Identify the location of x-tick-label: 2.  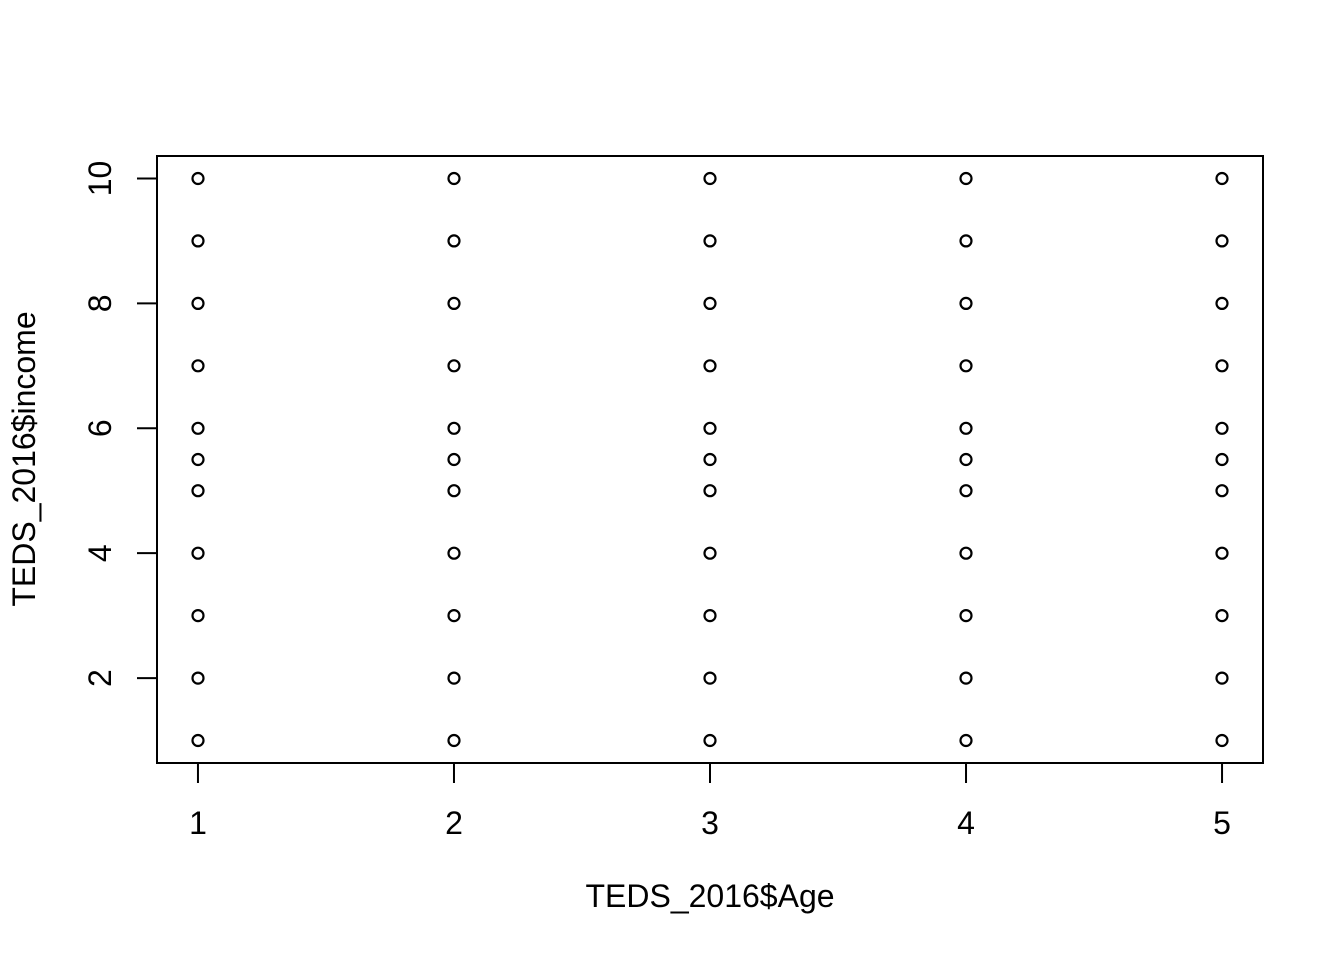
(454, 823).